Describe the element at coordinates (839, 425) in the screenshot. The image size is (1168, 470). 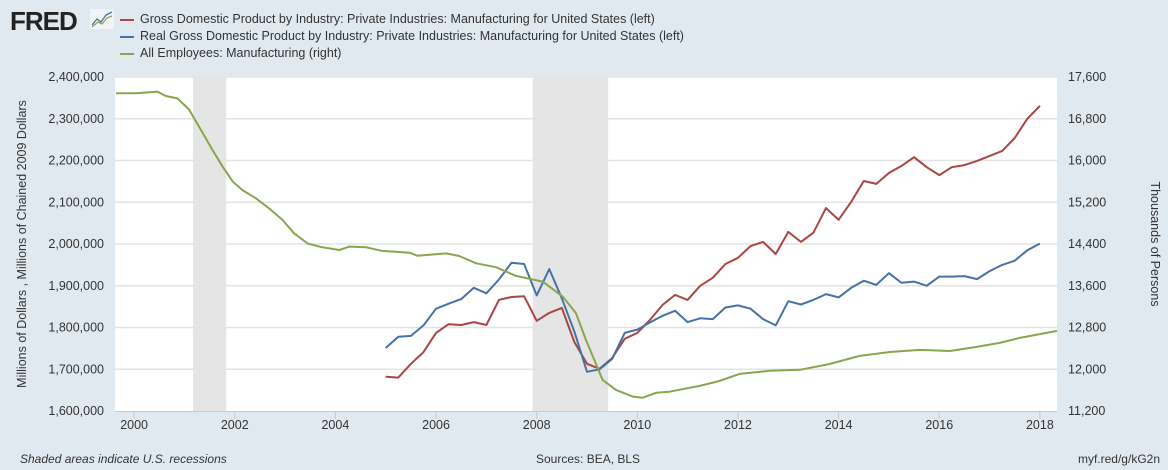
I see `x-tick: 2014` at that location.